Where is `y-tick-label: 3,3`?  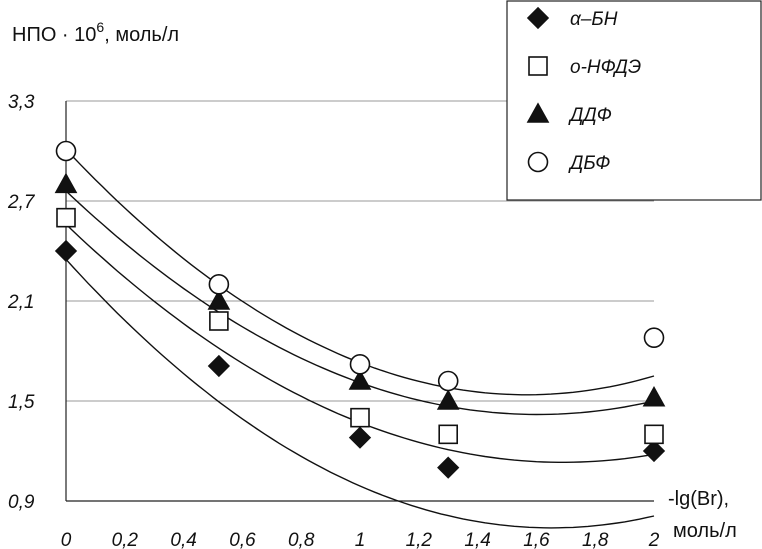 y-tick-label: 3,3 is located at coordinates (21, 102).